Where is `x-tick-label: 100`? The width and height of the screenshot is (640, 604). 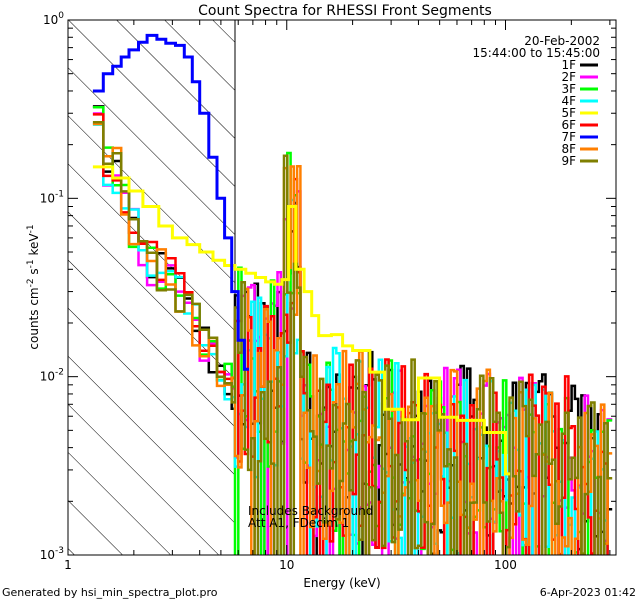
x-tick-label: 100 is located at coordinates (505, 565).